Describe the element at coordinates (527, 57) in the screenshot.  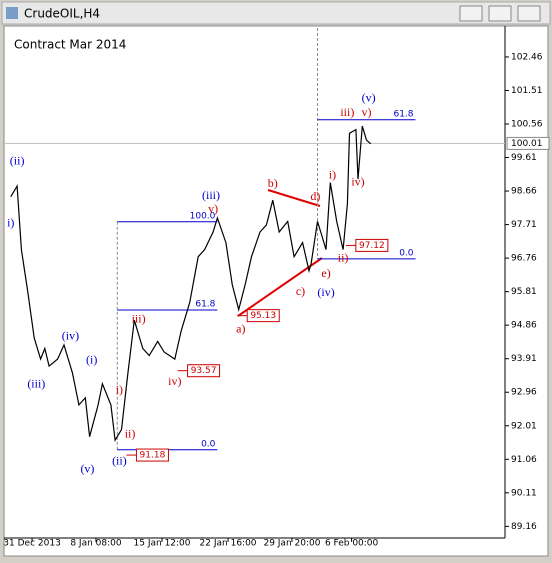
I see `y-tick-label: 102.46` at that location.